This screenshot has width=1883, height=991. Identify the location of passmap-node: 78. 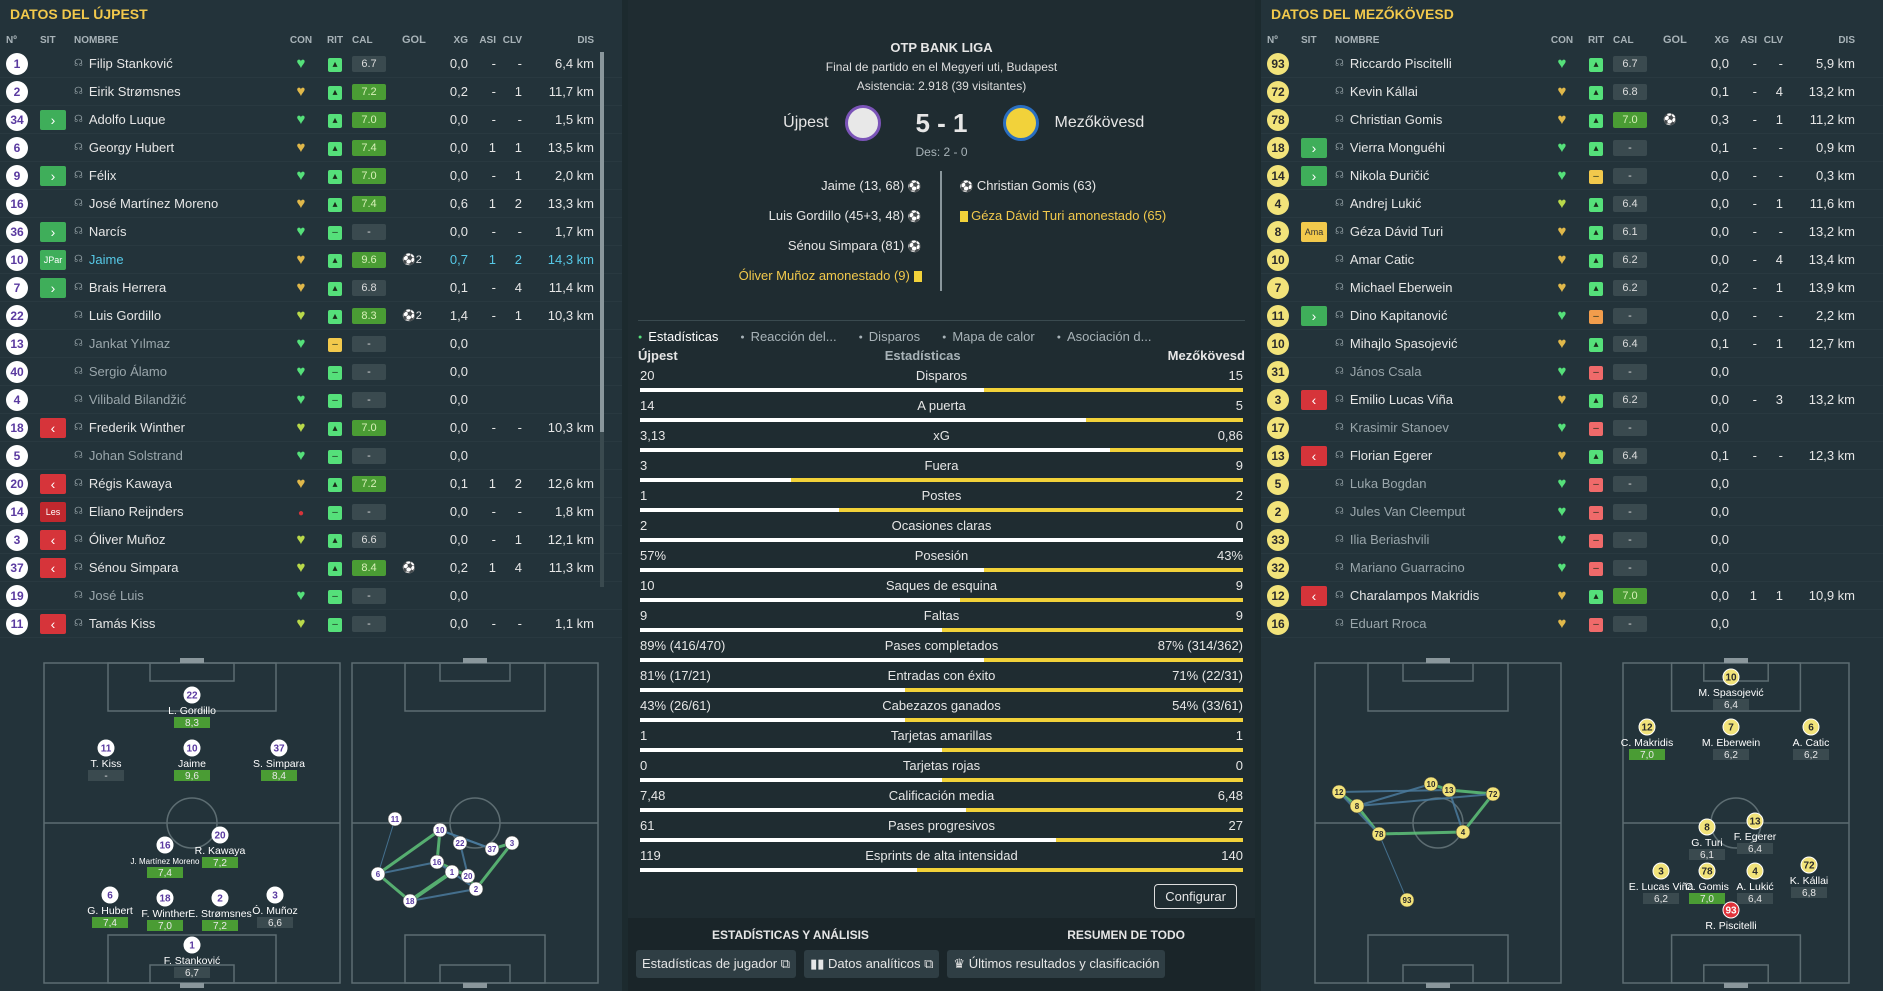
(1379, 834).